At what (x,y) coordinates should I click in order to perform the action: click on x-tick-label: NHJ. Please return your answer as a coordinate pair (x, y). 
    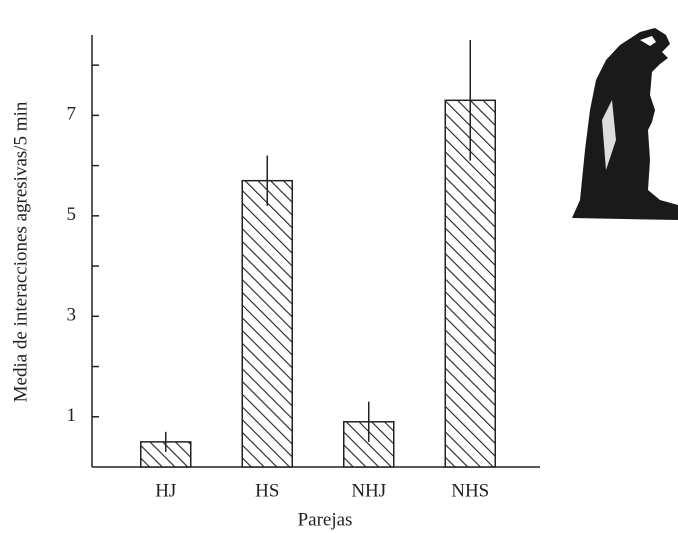
    Looking at the image, I should click on (368, 490).